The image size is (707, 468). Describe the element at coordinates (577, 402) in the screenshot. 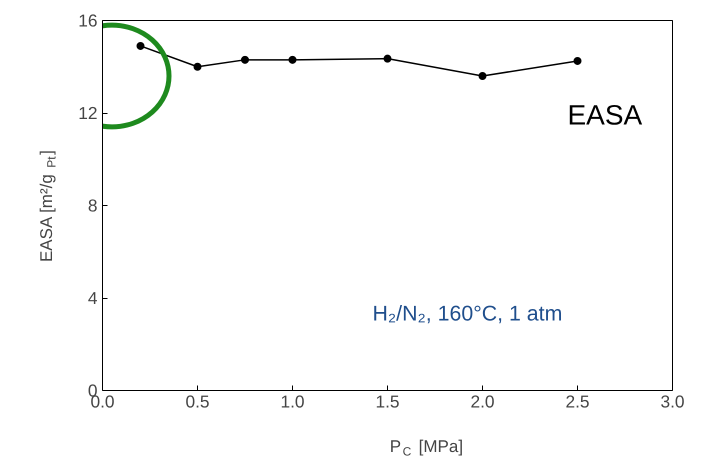

I see `x-tick-label: 2.5` at that location.